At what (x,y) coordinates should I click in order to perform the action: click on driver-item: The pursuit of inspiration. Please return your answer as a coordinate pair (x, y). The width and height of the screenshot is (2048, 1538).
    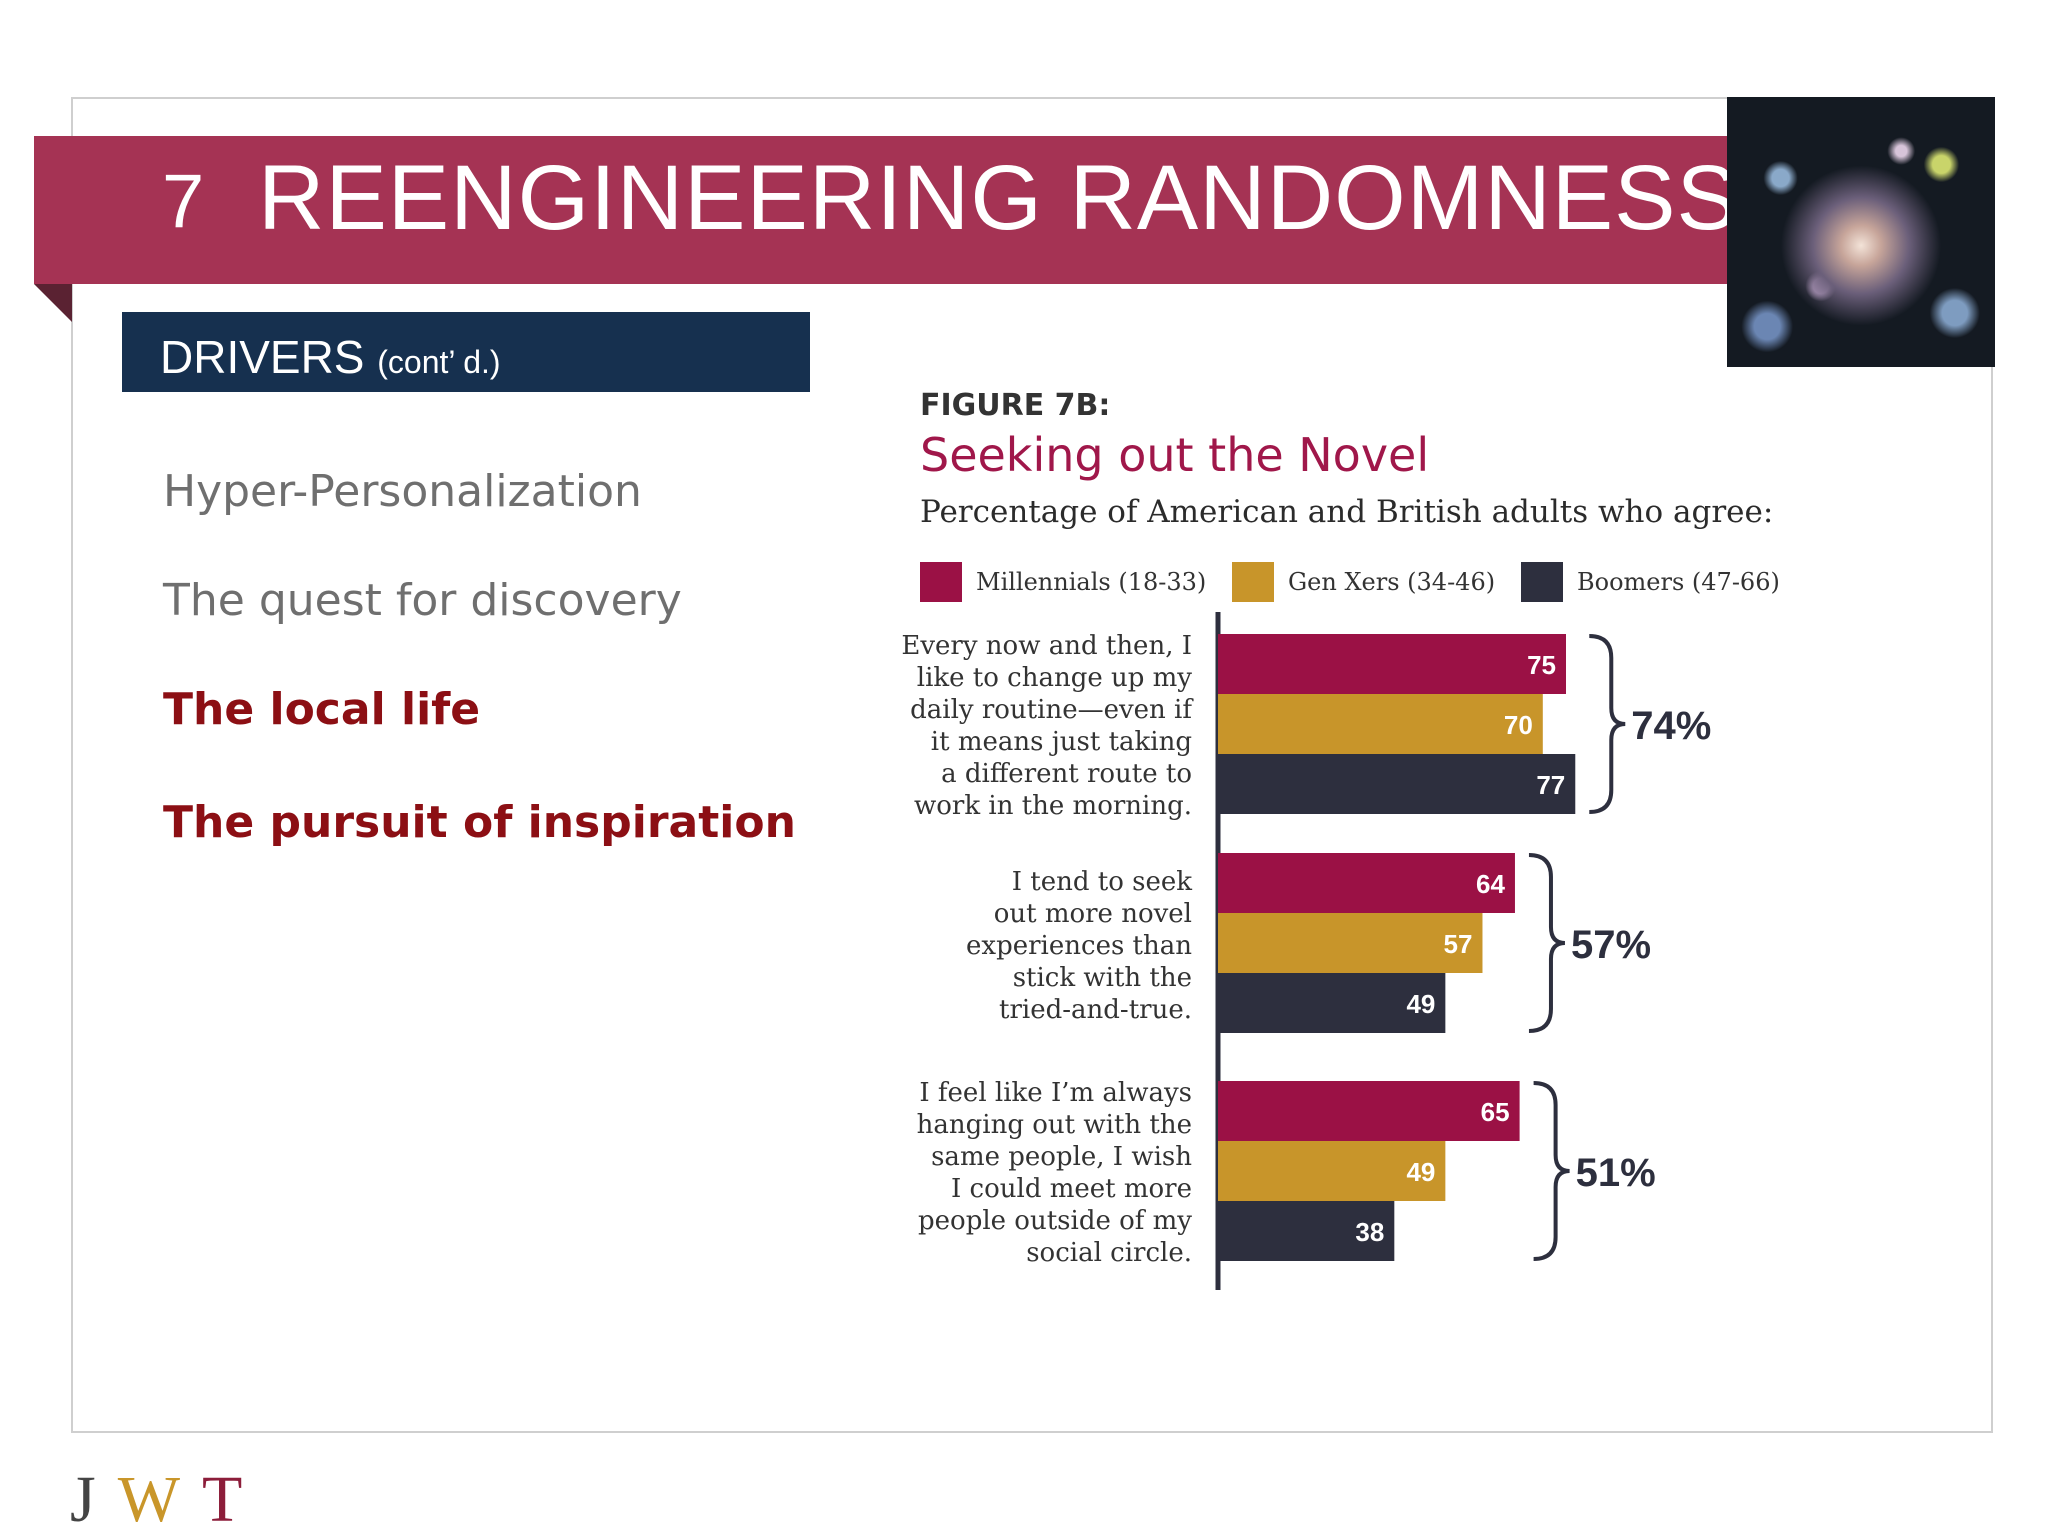
    Looking at the image, I should click on (479, 822).